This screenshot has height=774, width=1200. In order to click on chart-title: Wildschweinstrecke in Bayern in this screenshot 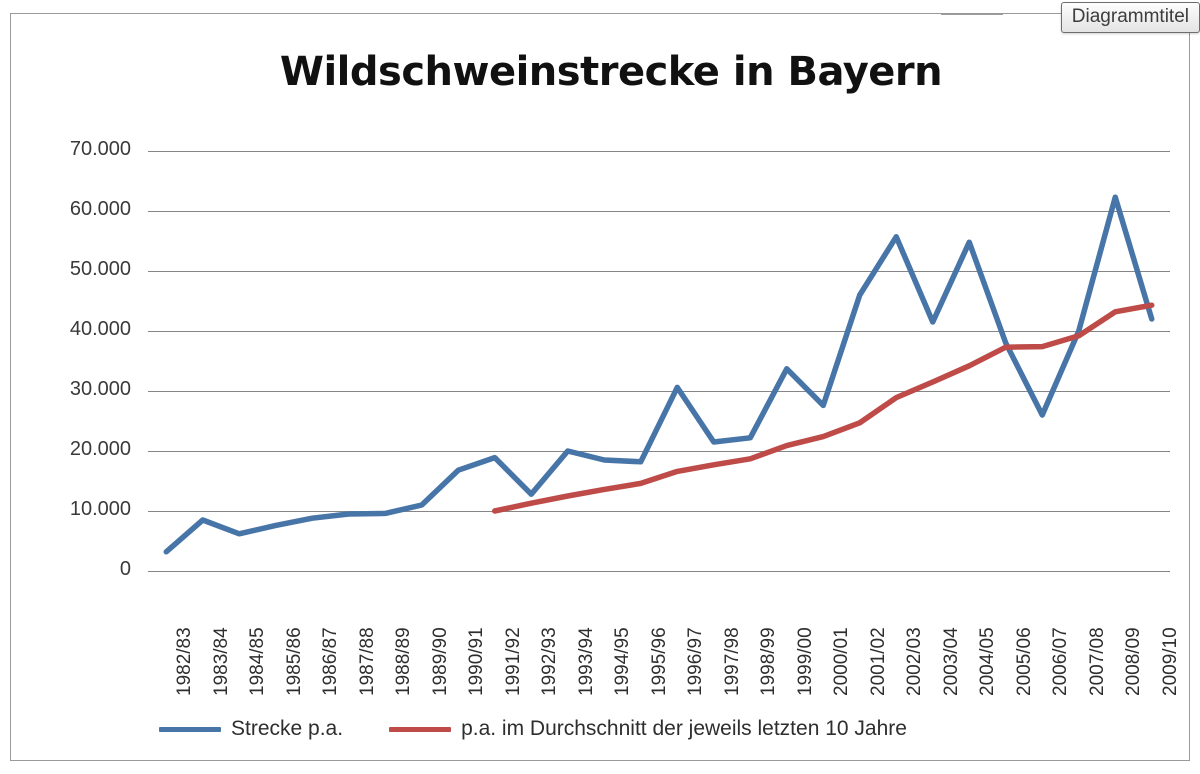, I will do `click(611, 72)`.